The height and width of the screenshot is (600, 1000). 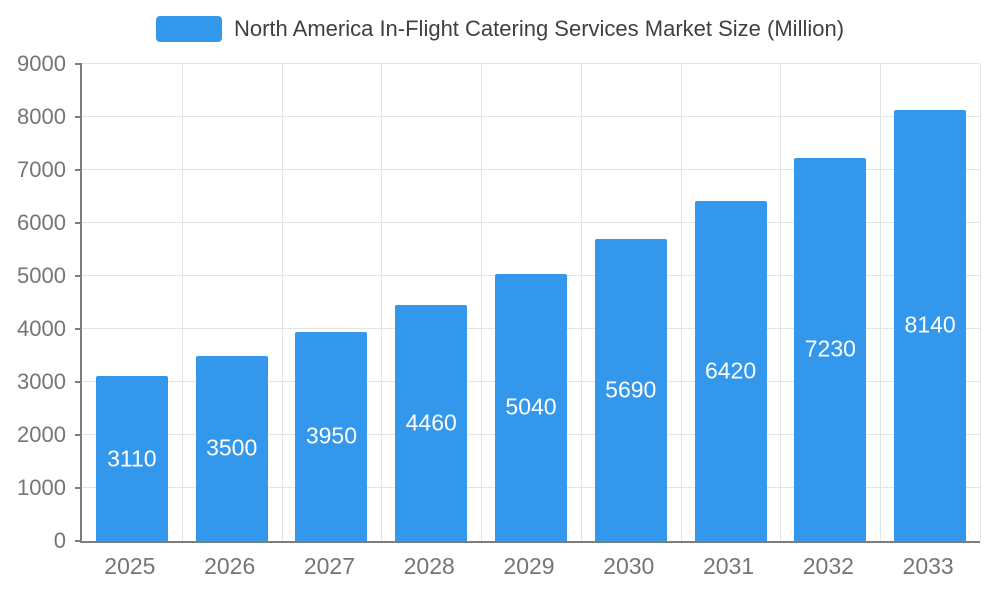 I want to click on x-tick-label: 2027, so click(x=329, y=566).